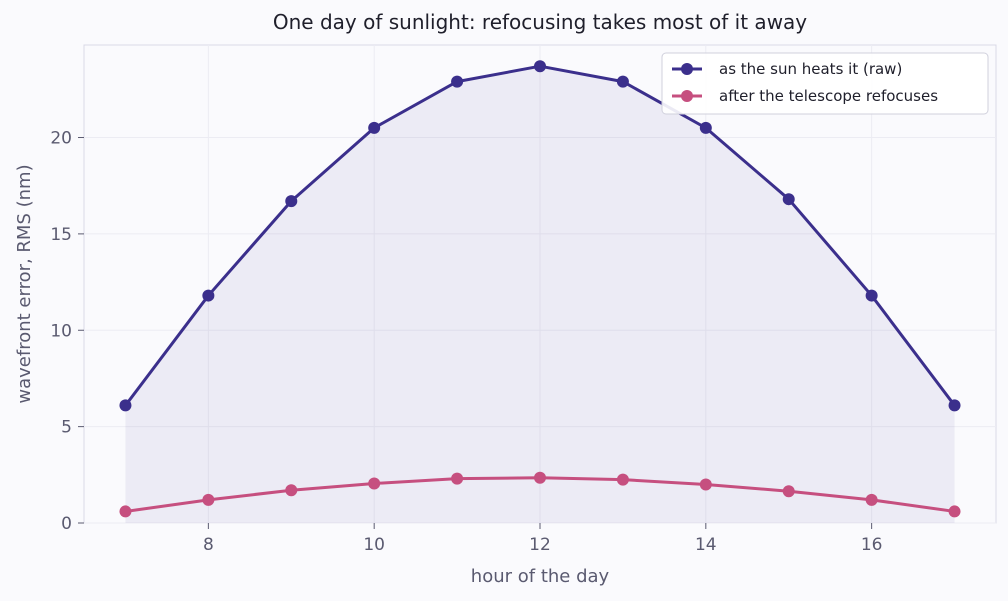 This screenshot has width=1008, height=601. Describe the element at coordinates (540, 545) in the screenshot. I see `x-tick-label: 12` at that location.